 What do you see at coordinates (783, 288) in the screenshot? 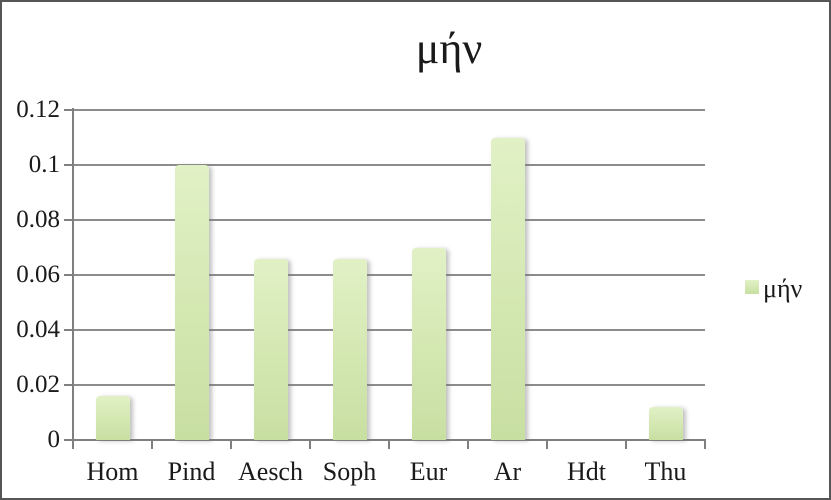
I see `legend-label: μήν` at bounding box center [783, 288].